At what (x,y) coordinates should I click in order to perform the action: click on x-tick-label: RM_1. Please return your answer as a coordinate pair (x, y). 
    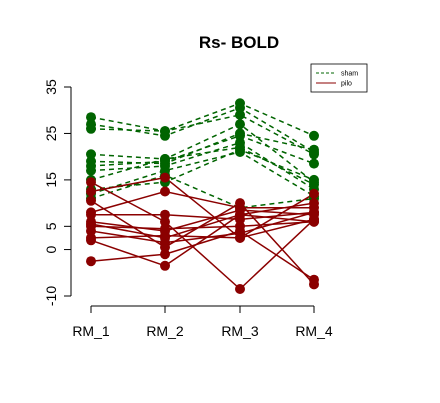
    Looking at the image, I should click on (91, 331).